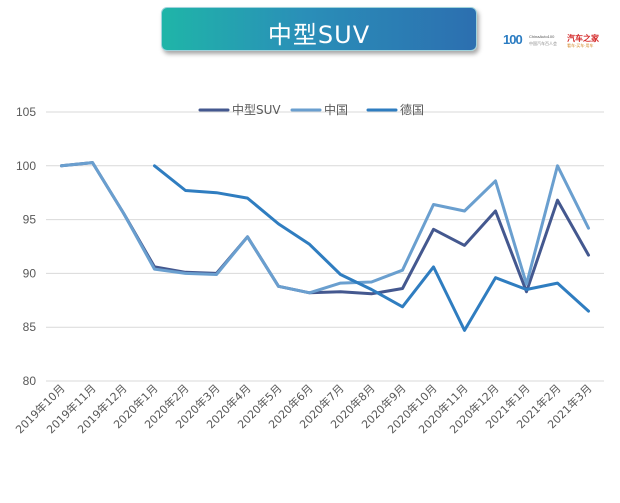 The width and height of the screenshot is (620, 503). Describe the element at coordinates (30, 381) in the screenshot. I see `y-tick-label: 80` at that location.